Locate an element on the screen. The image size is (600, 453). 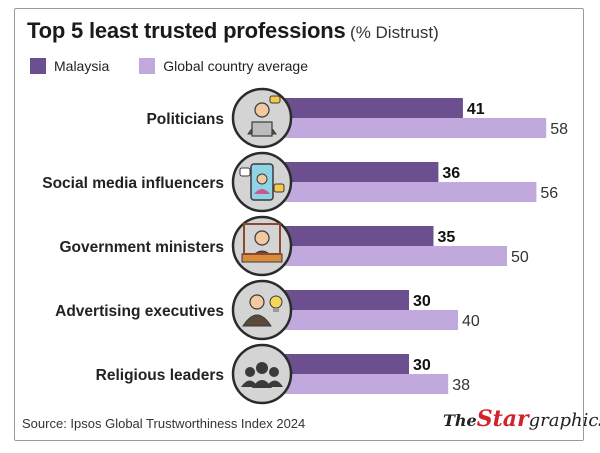
legend-item-global: Global country average is located at coordinates (223, 66).